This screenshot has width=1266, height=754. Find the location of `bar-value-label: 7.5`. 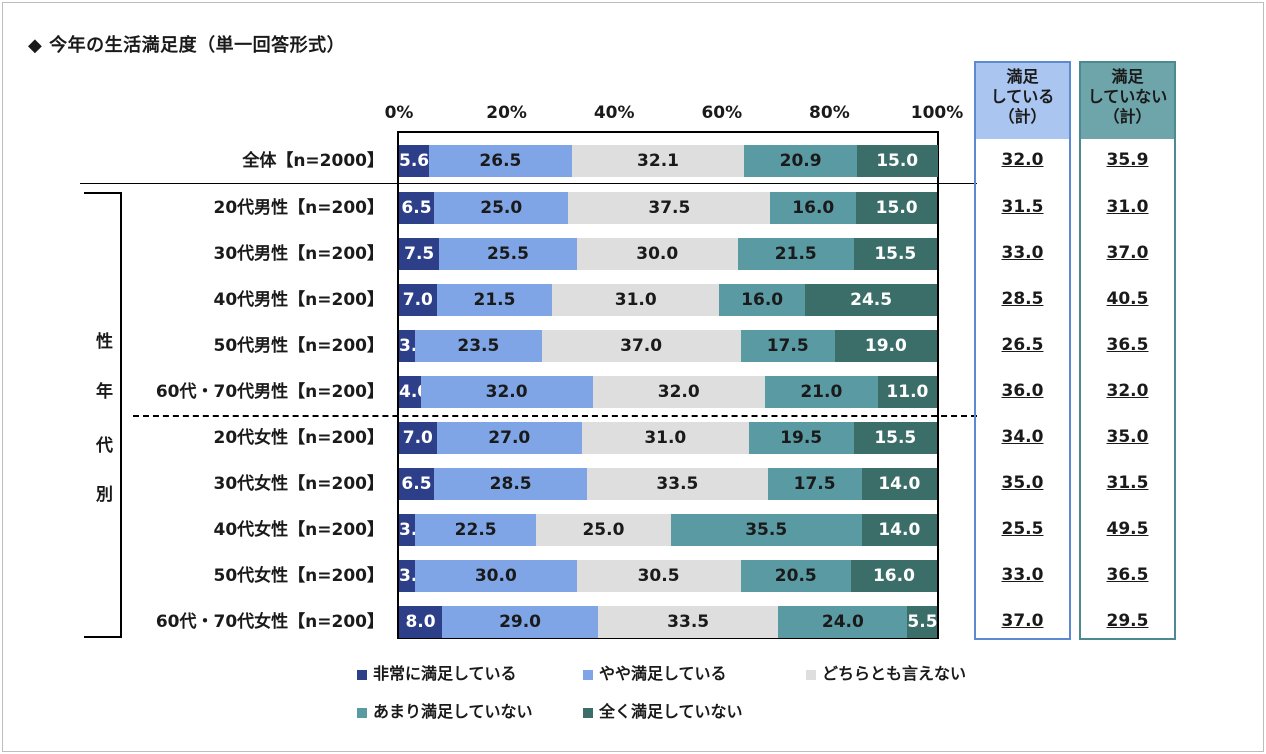

bar-value-label: 7.5 is located at coordinates (419, 254).